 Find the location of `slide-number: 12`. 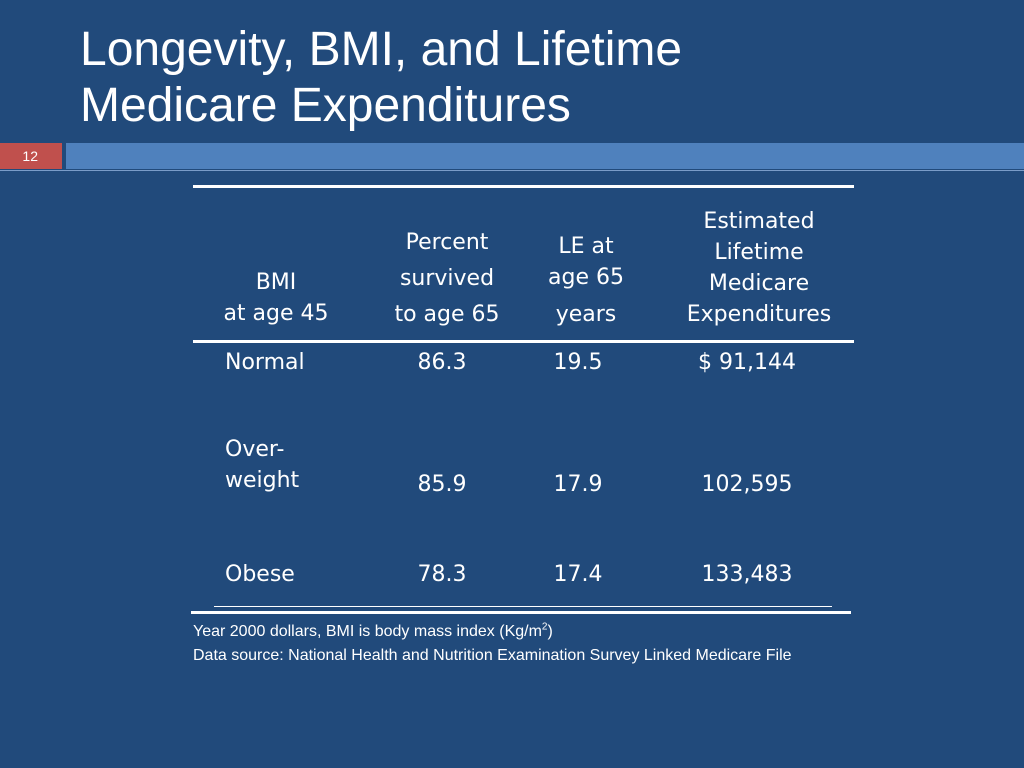

slide-number: 12 is located at coordinates (31, 156).